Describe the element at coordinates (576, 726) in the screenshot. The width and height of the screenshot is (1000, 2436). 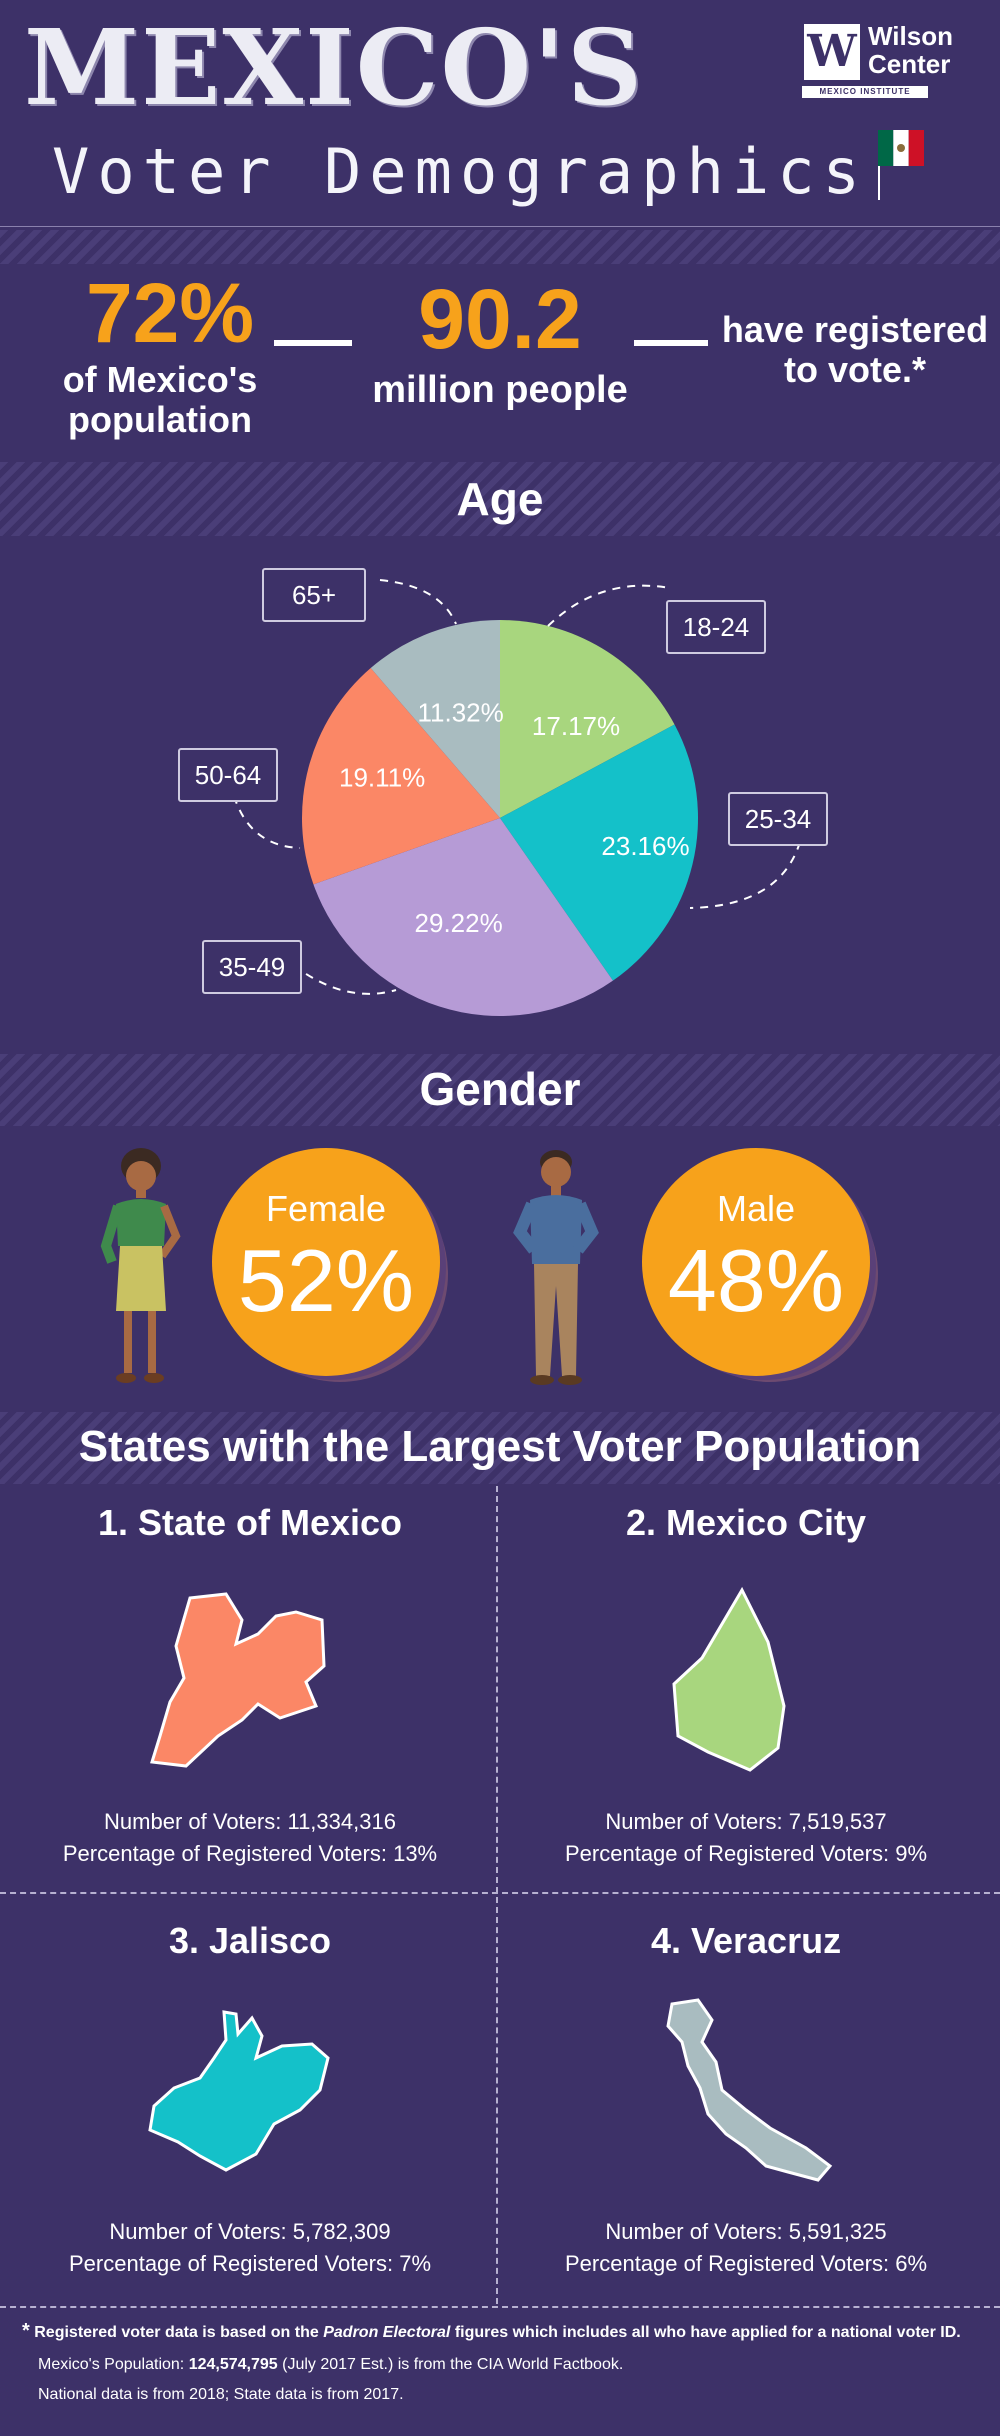
I see `pie-value-label-18-24: 17.17%` at that location.